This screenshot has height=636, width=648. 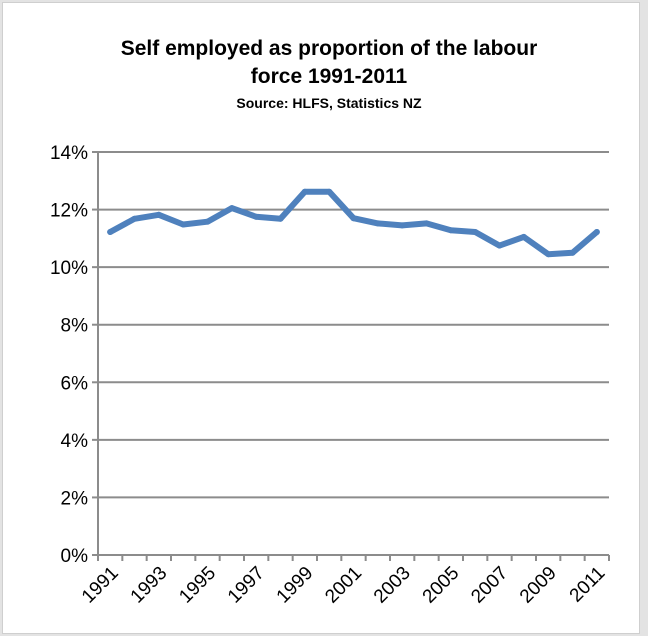 I want to click on data-point-1996, so click(x=231, y=208).